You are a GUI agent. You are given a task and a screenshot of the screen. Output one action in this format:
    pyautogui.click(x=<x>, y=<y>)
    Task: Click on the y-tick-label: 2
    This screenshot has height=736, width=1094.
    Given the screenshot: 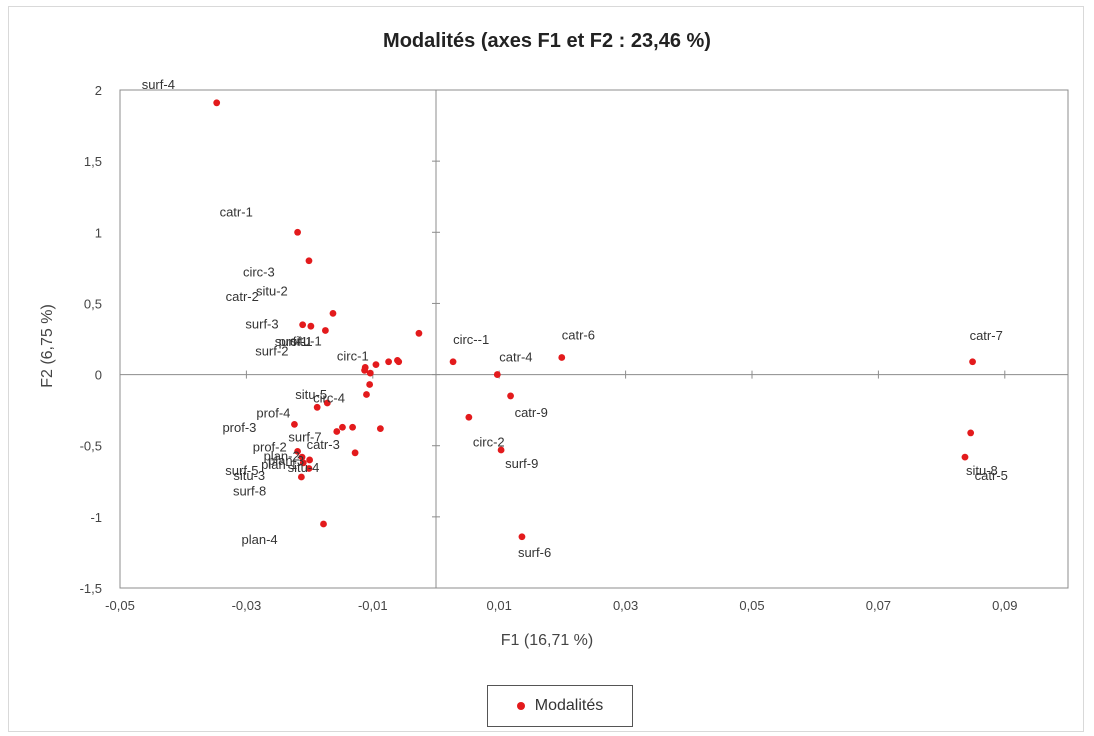 What is the action you would take?
    pyautogui.click(x=98, y=90)
    